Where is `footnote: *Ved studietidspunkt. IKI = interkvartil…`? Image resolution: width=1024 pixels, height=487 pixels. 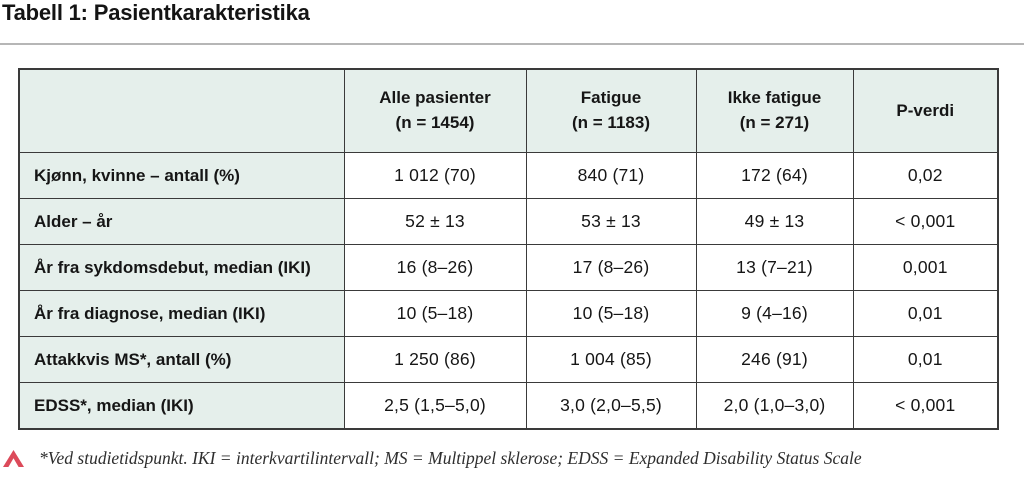
footnote: *Ved studietidspunkt. IKI = interkvartil… is located at coordinates (432, 458).